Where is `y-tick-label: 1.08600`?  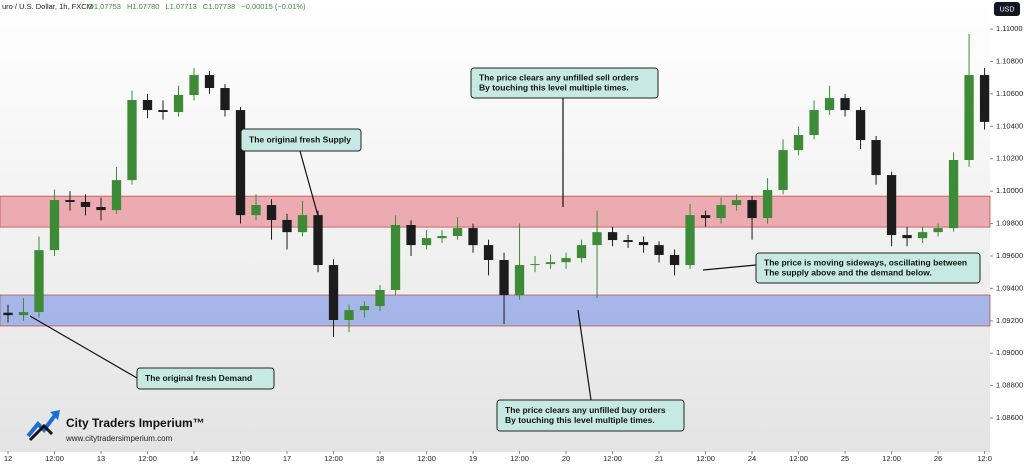 y-tick-label: 1.08600 is located at coordinates (1009, 417).